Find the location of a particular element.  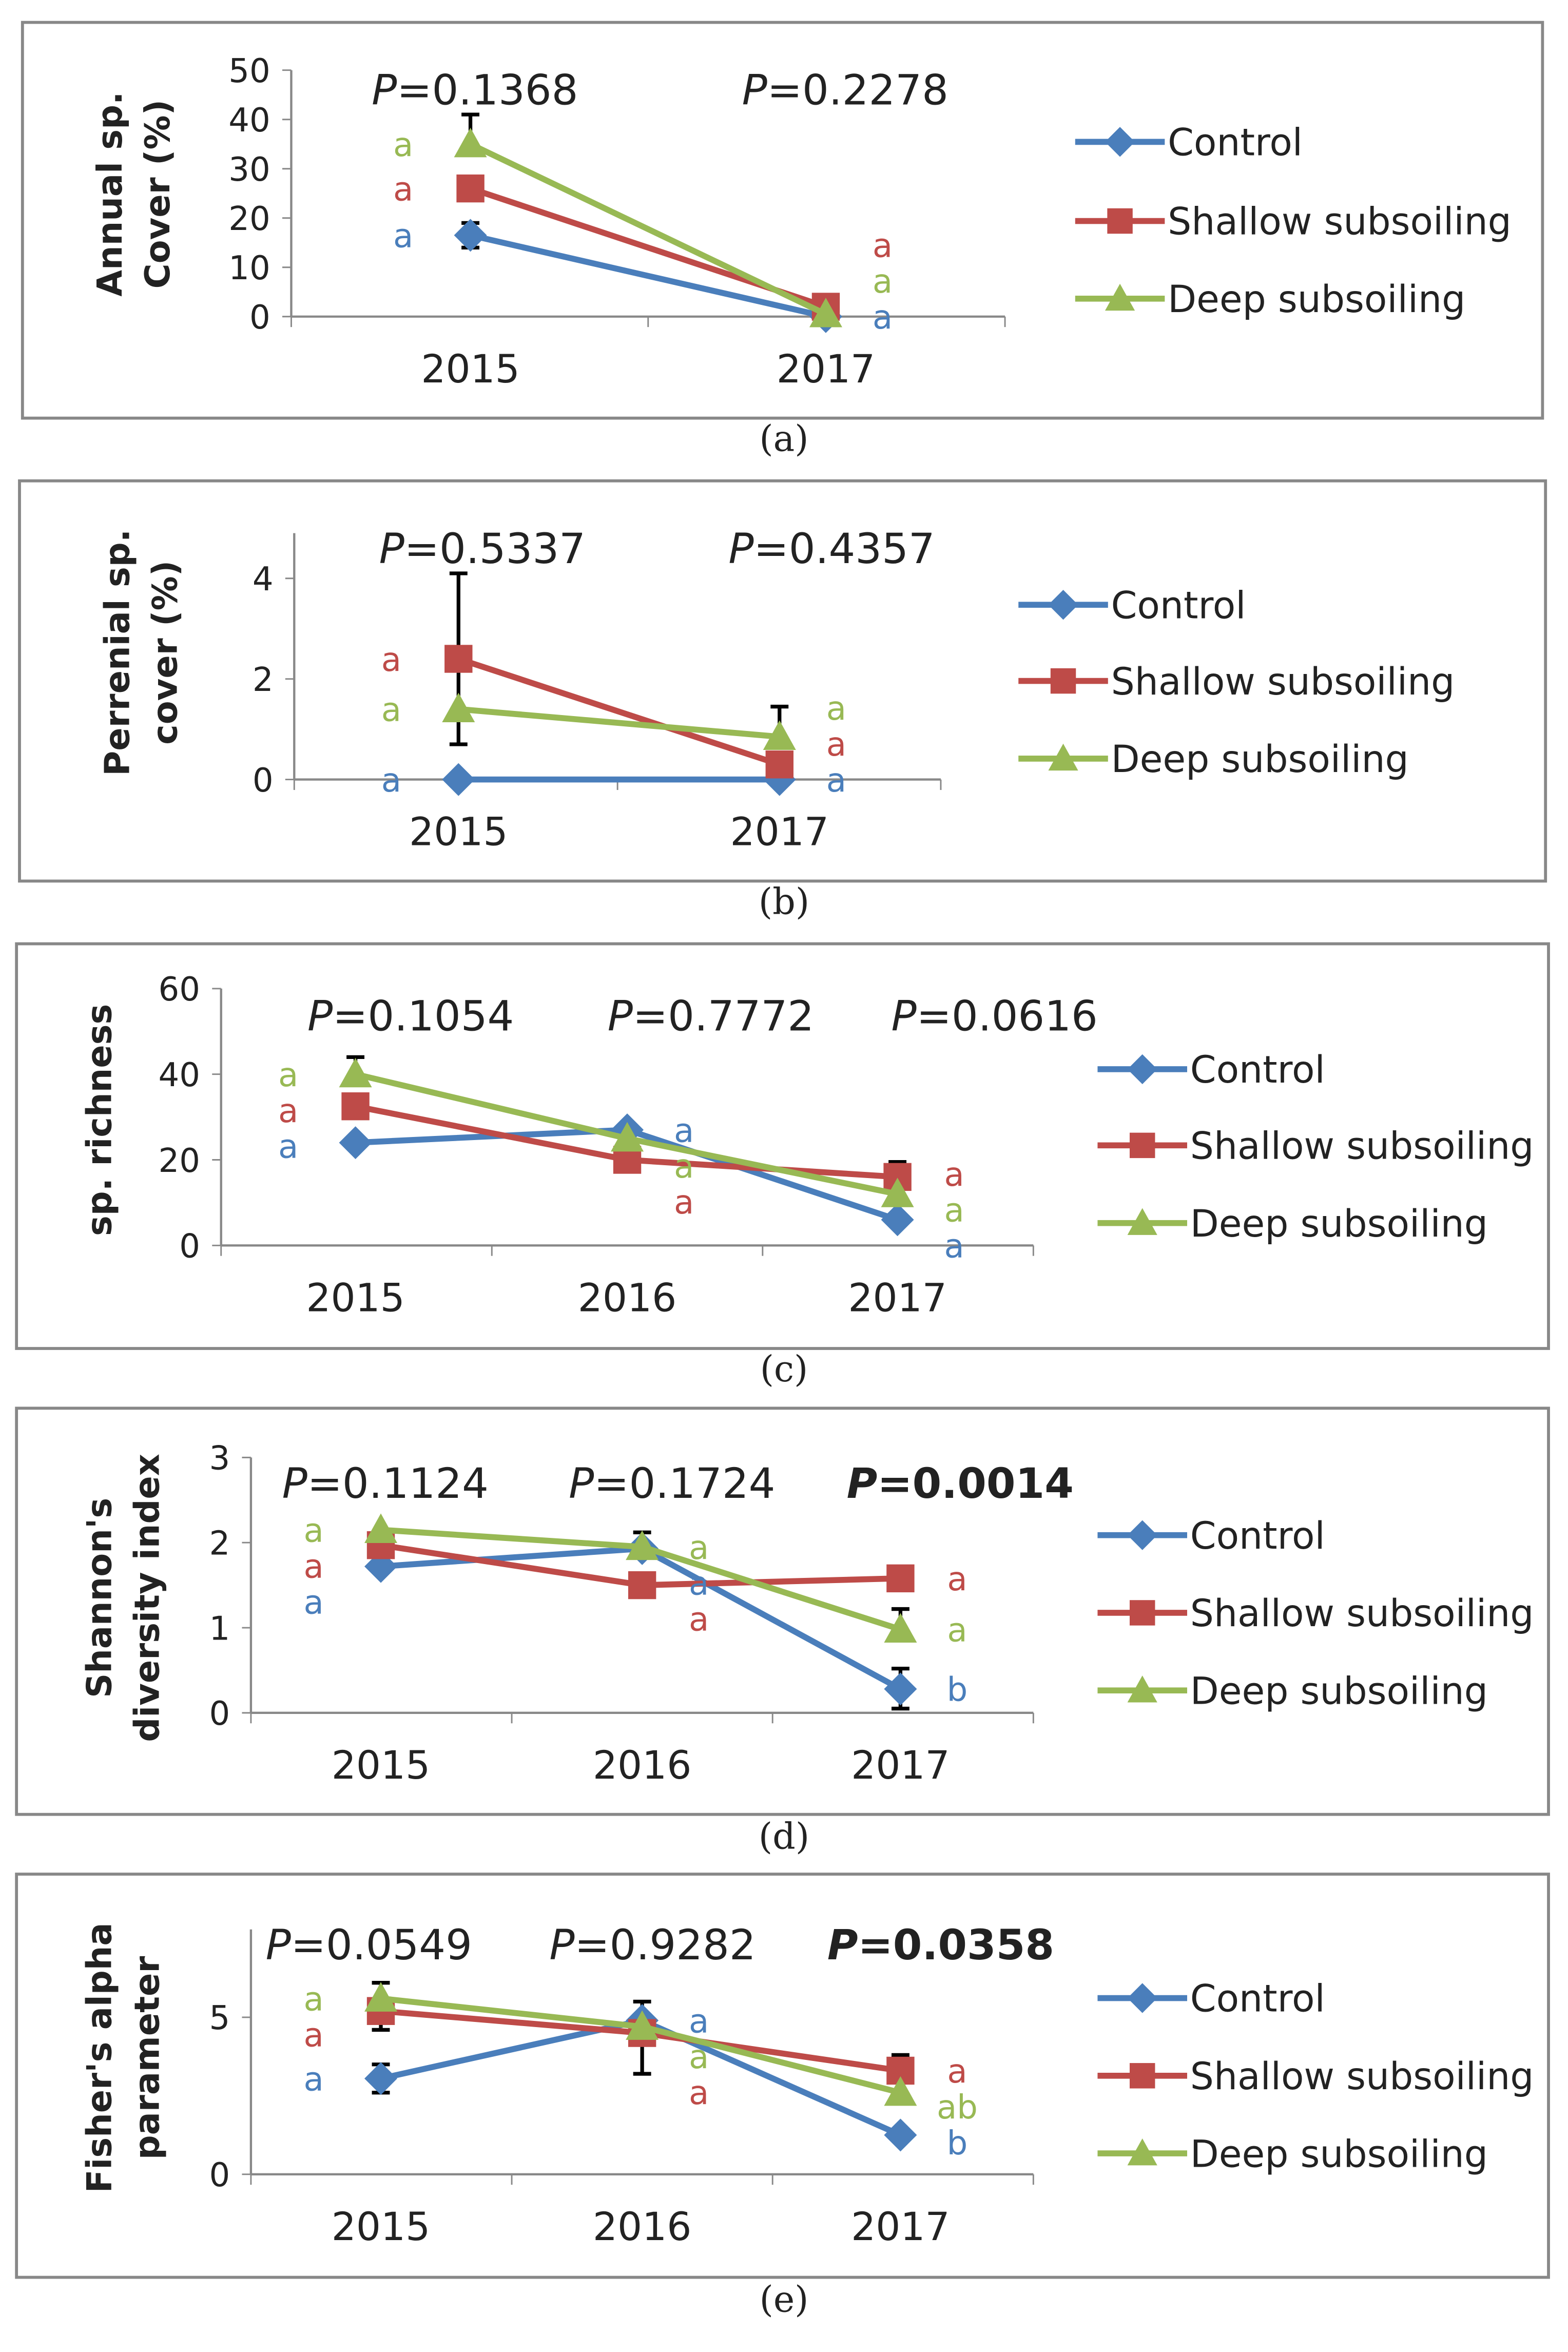

y-axis-label: cover (%) is located at coordinates (165, 653).